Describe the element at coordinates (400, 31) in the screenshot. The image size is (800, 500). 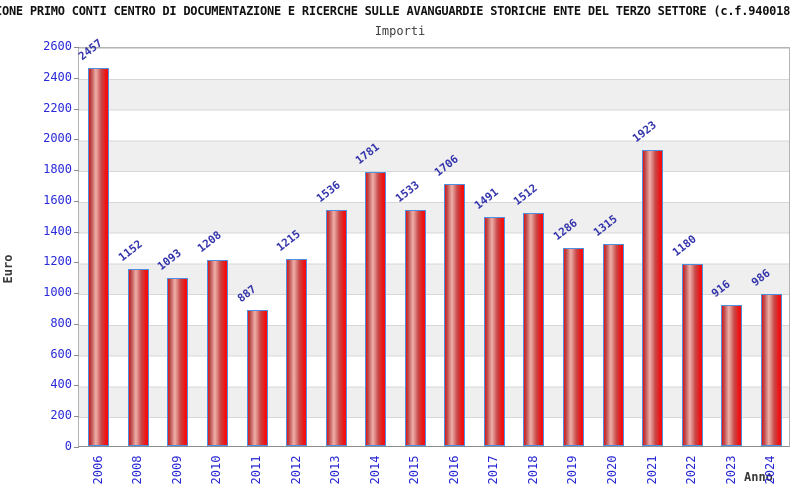
I see `chart-subtitle: Importi` at that location.